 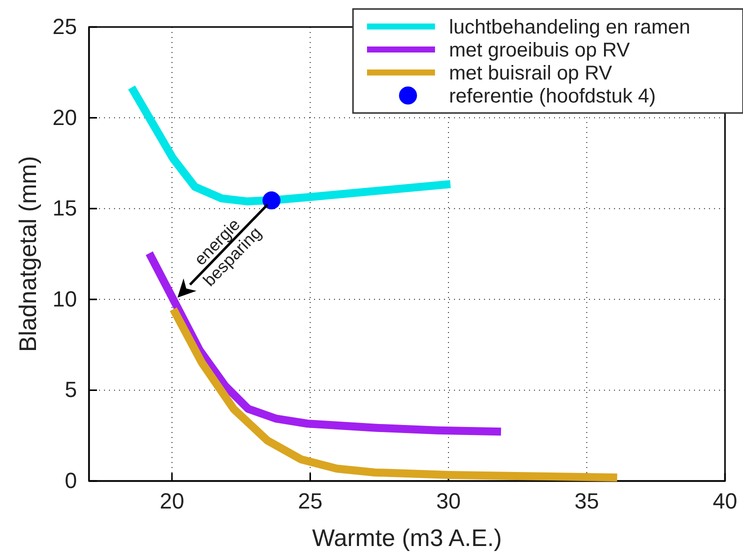 What do you see at coordinates (586, 501) in the screenshot?
I see `x-tick-label: 35` at bounding box center [586, 501].